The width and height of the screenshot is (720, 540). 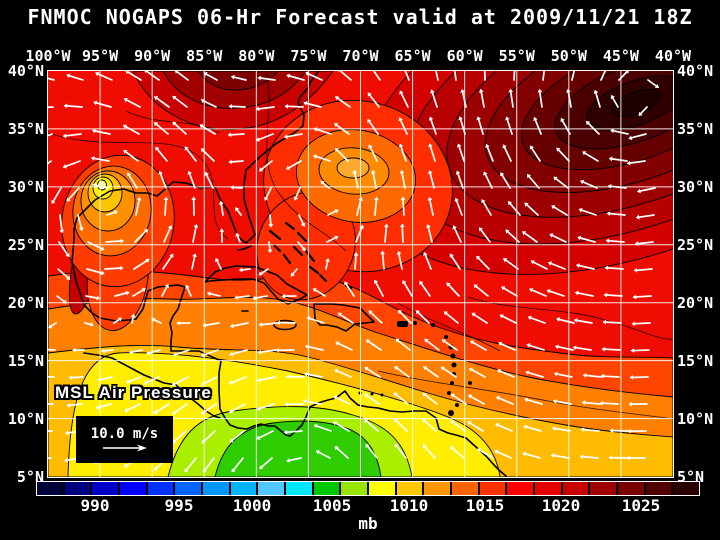 I want to click on lon-tick-label: 100°W, so click(x=48, y=56).